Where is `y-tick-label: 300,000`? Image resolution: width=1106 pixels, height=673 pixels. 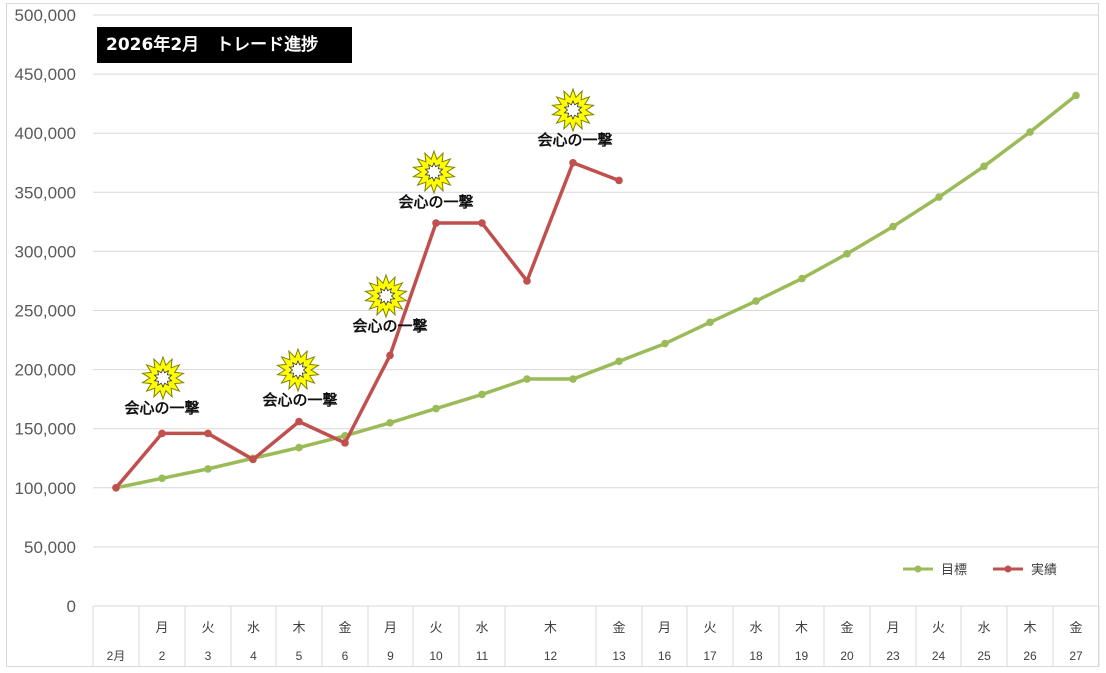
y-tick-label: 300,000 is located at coordinates (45, 251).